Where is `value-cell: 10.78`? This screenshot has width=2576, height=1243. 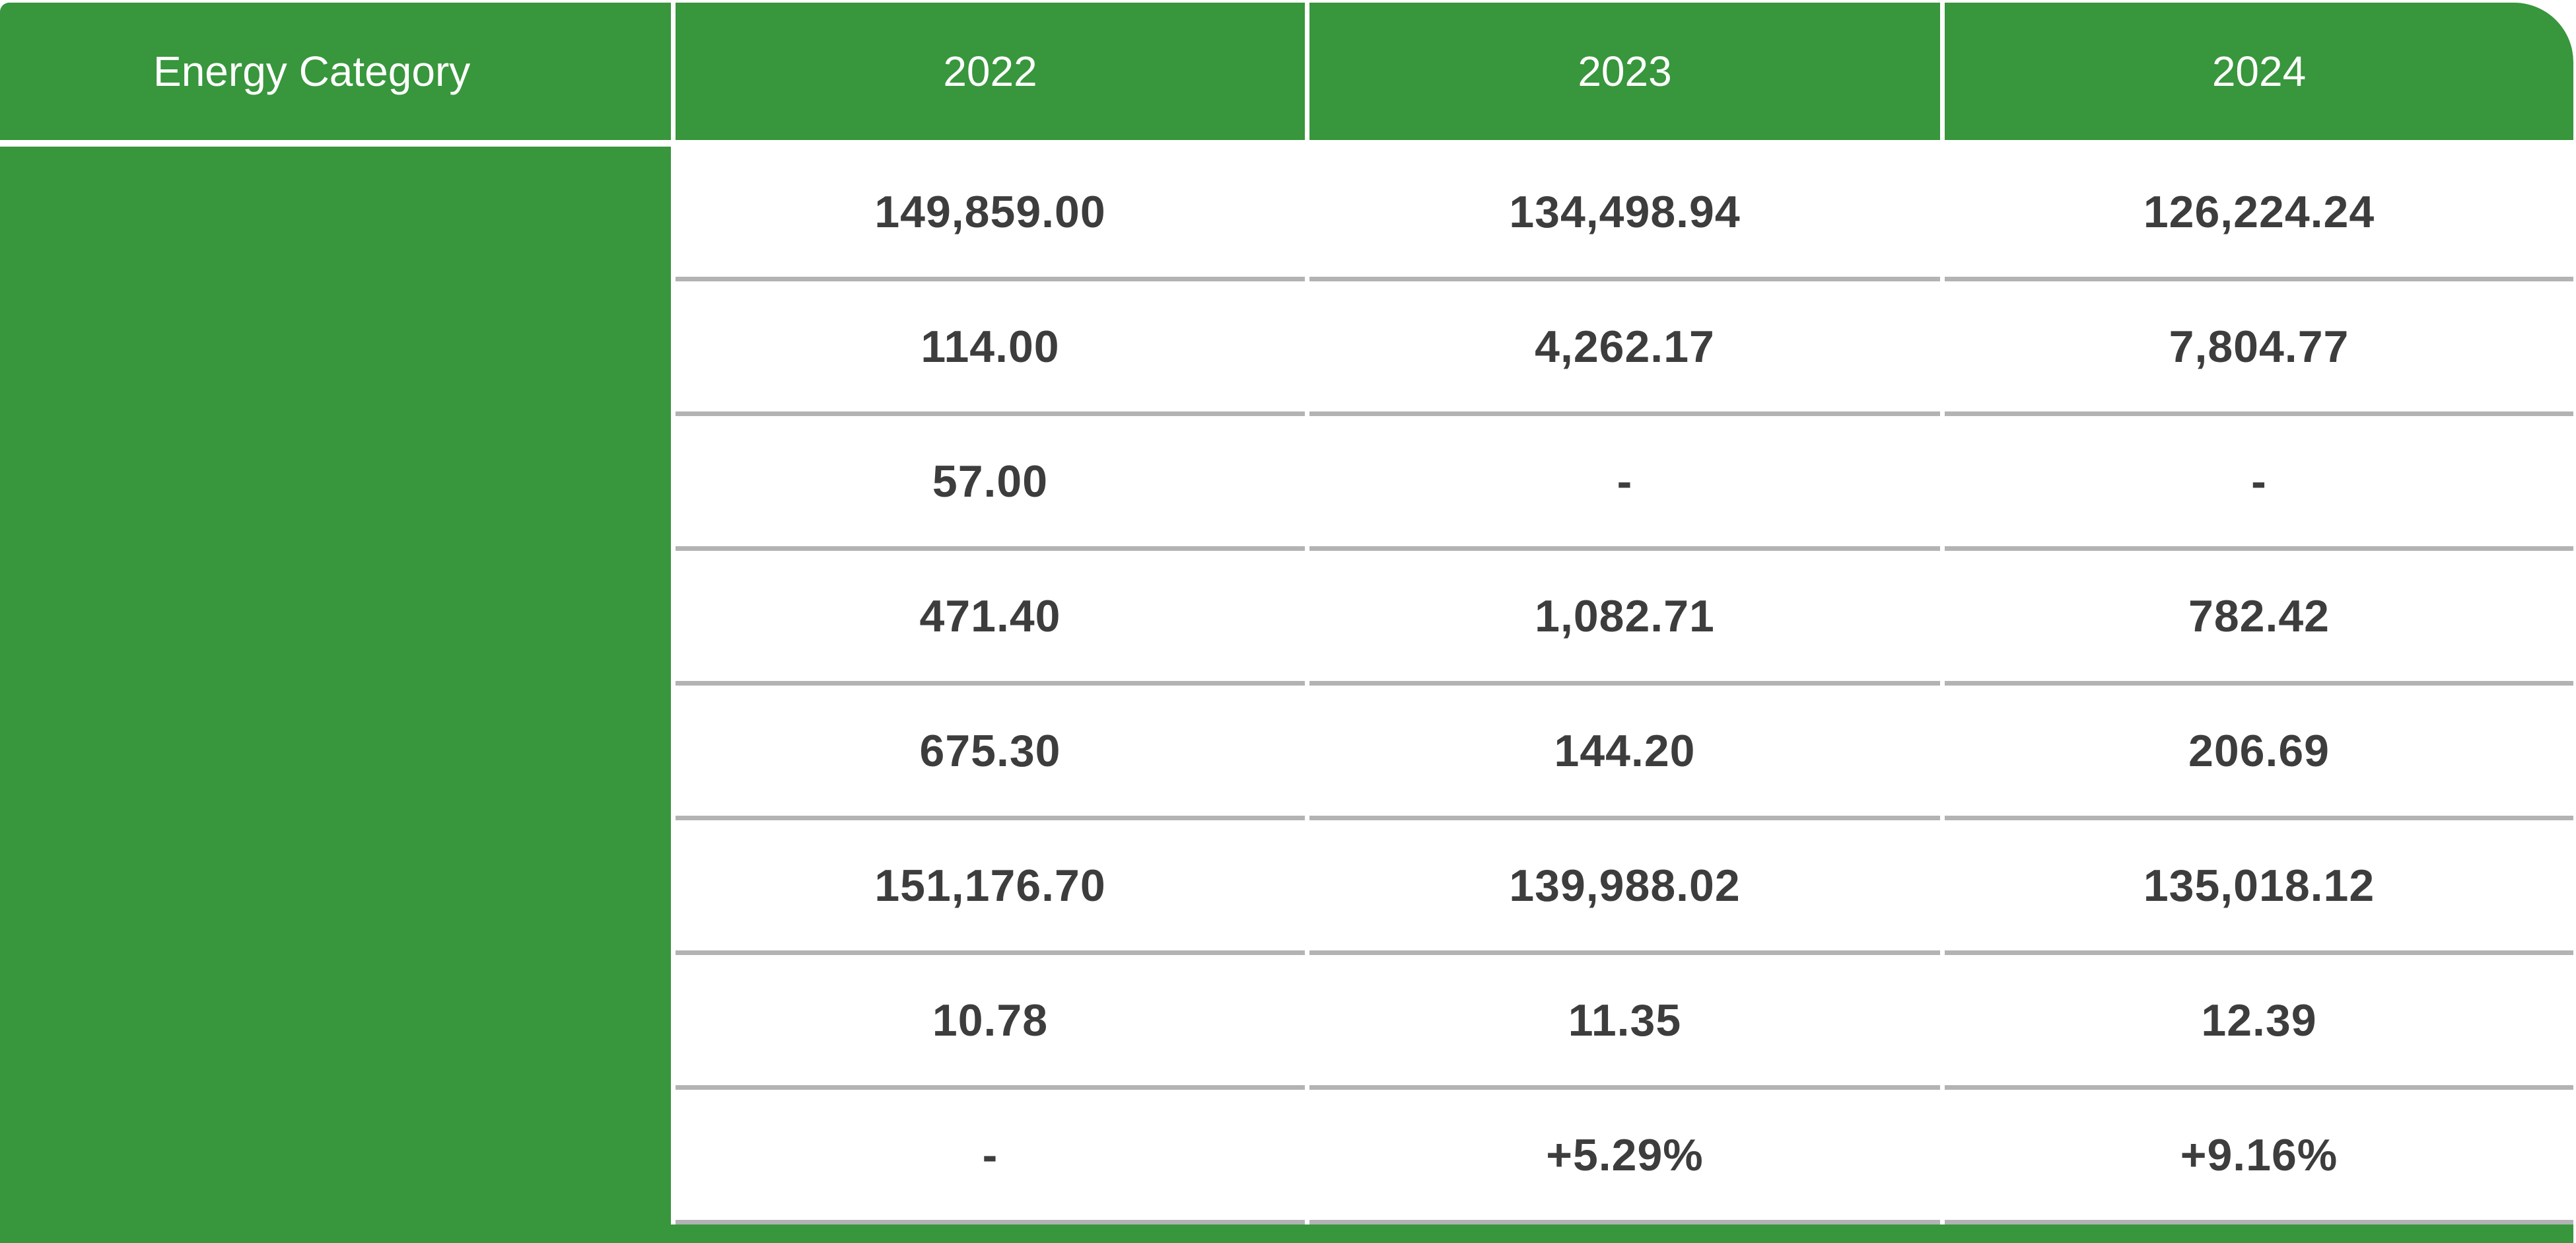
value-cell: 10.78 is located at coordinates (991, 1022).